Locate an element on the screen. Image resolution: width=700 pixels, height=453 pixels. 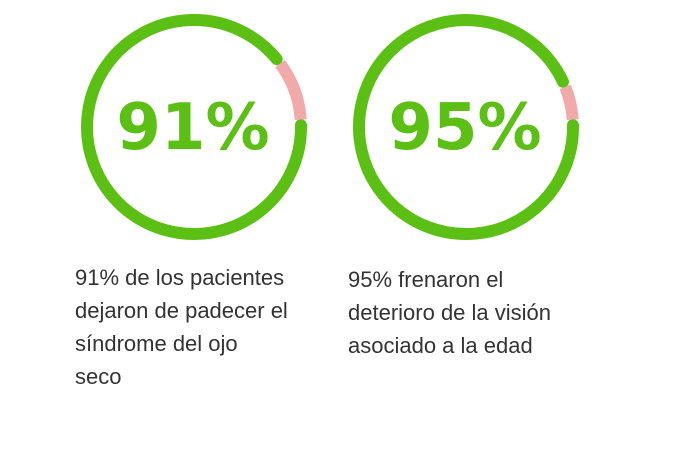
percentage-value: 91% is located at coordinates (193, 128).